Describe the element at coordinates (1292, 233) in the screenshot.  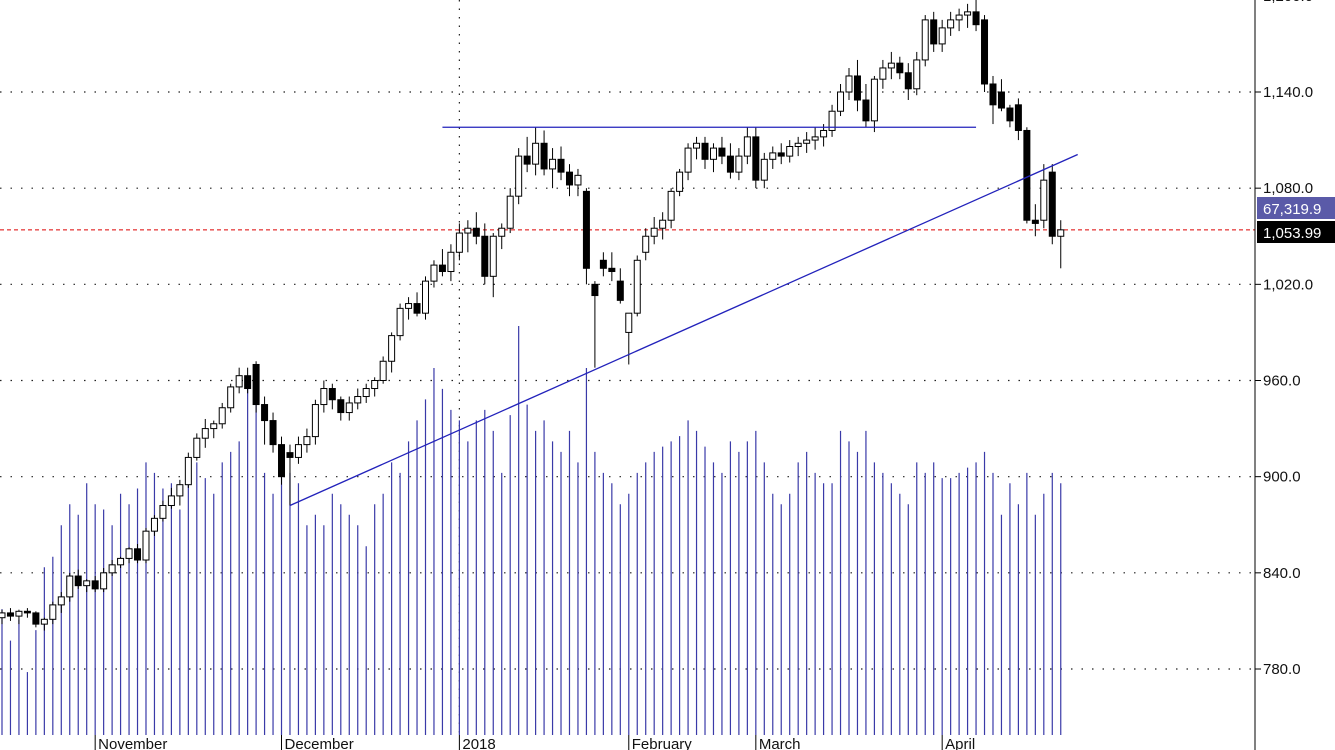
I see `last-price-badge-label: 1,053.99` at that location.